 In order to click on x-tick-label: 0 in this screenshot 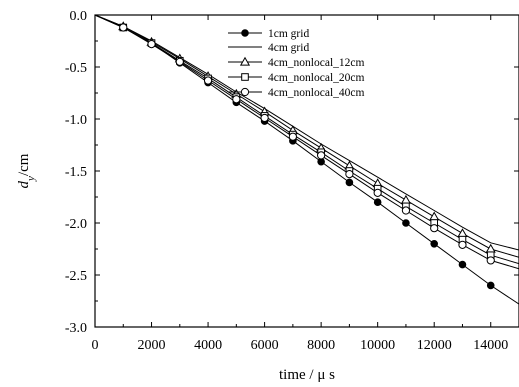, I will do `click(95, 345)`.